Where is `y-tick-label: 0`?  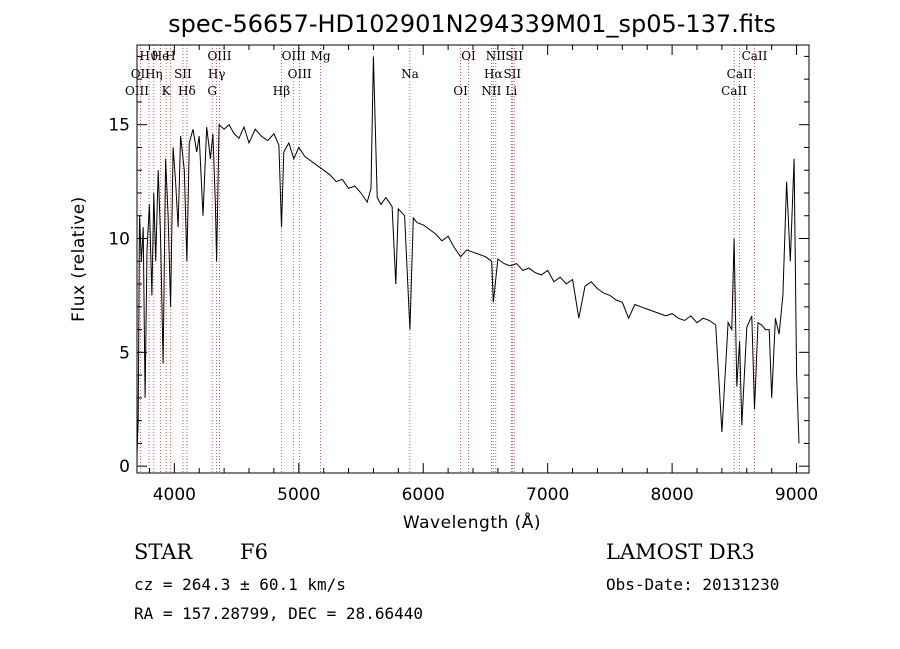
y-tick-label: 0 is located at coordinates (124, 467).